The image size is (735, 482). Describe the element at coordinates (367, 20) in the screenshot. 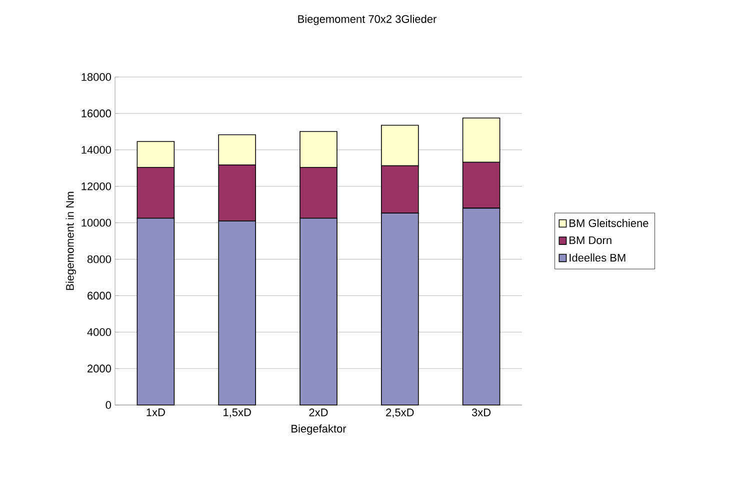

I see `chart-title: Biegemoment 70x2 3Glieder` at that location.